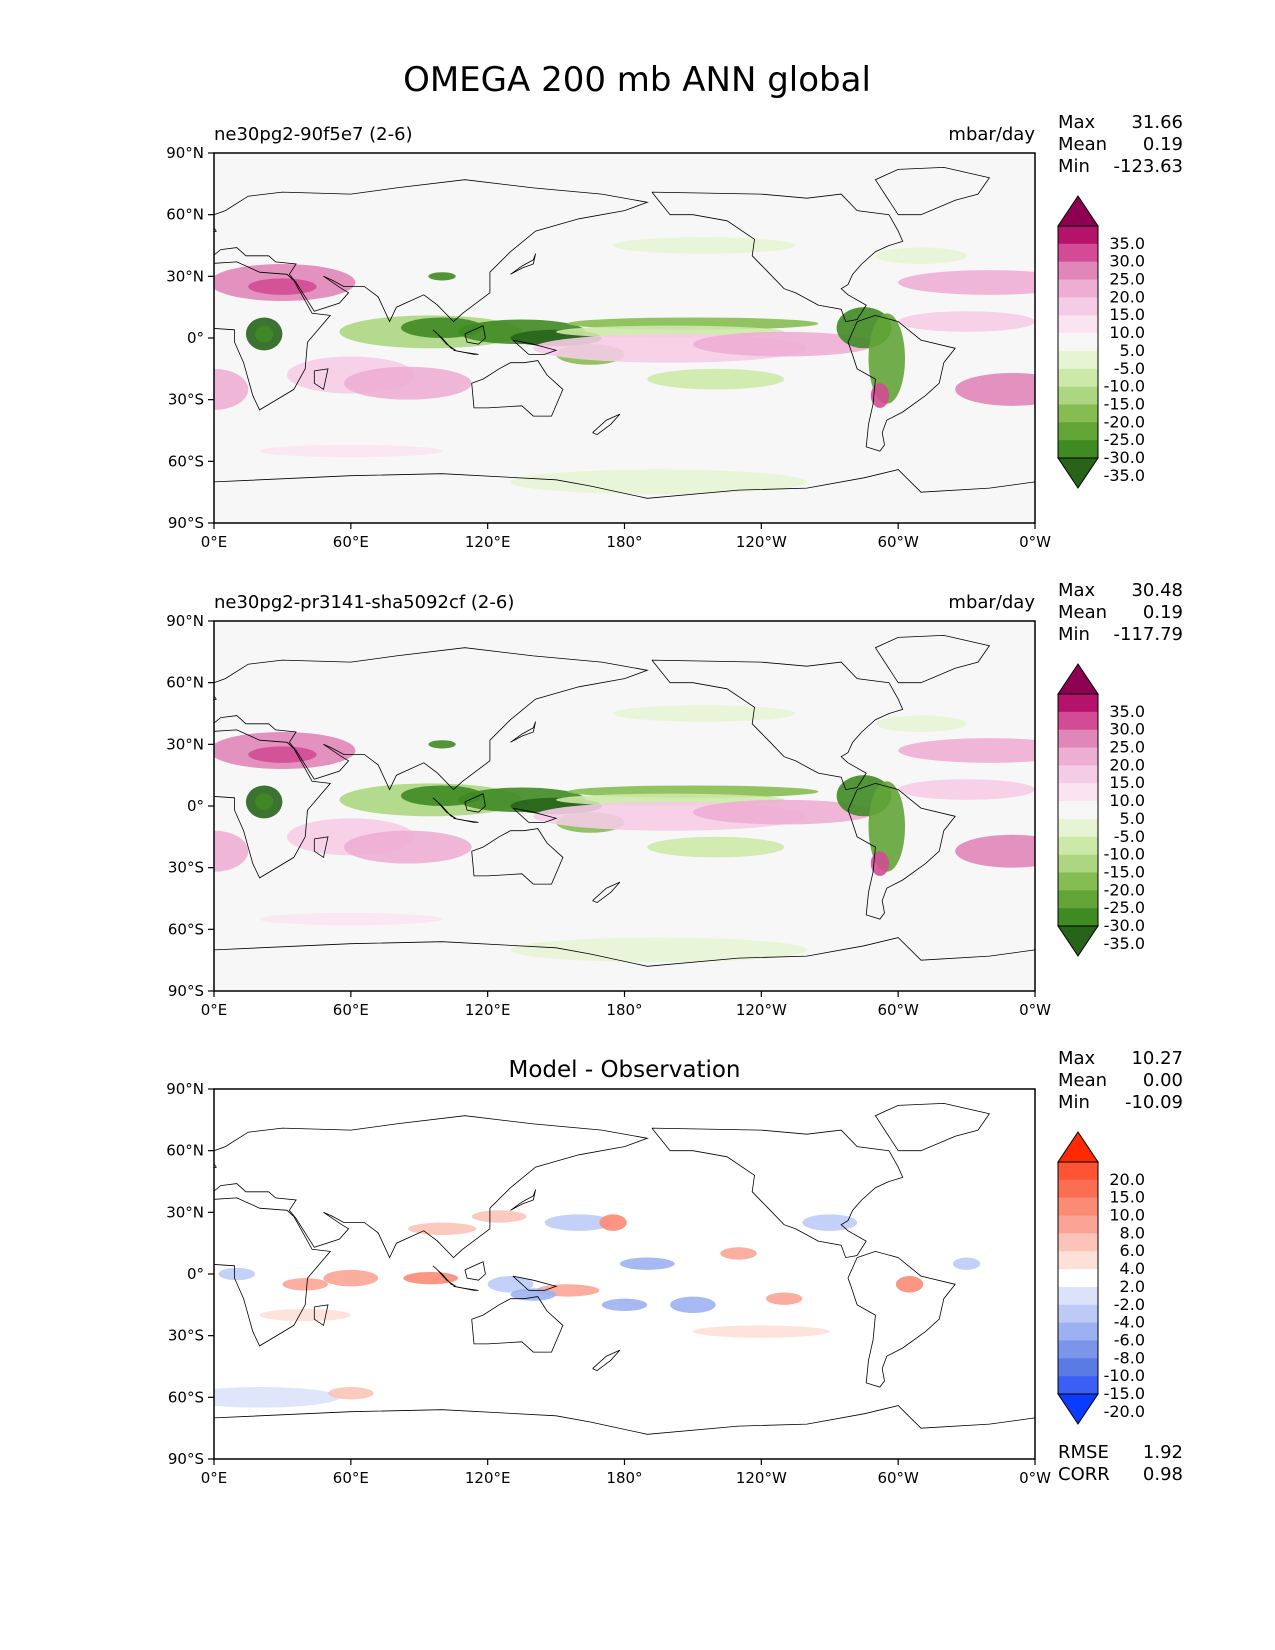  Describe the element at coordinates (186, 1459) in the screenshot. I see `lat-tick-label: 90°S` at that location.